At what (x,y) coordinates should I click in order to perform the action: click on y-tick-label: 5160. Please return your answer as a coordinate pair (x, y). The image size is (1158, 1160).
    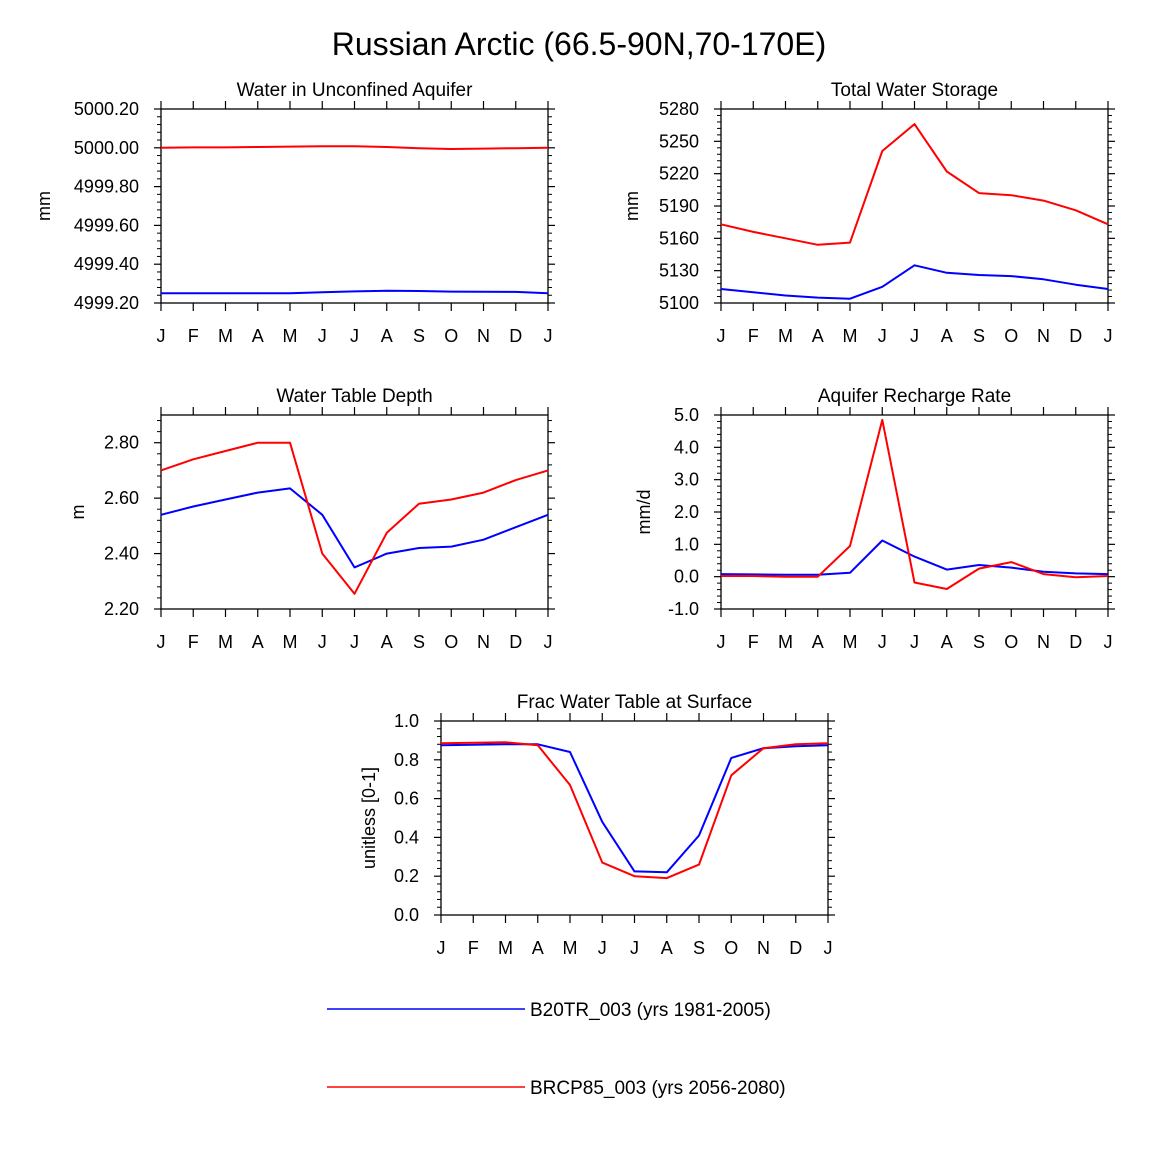
    Looking at the image, I should click on (679, 238).